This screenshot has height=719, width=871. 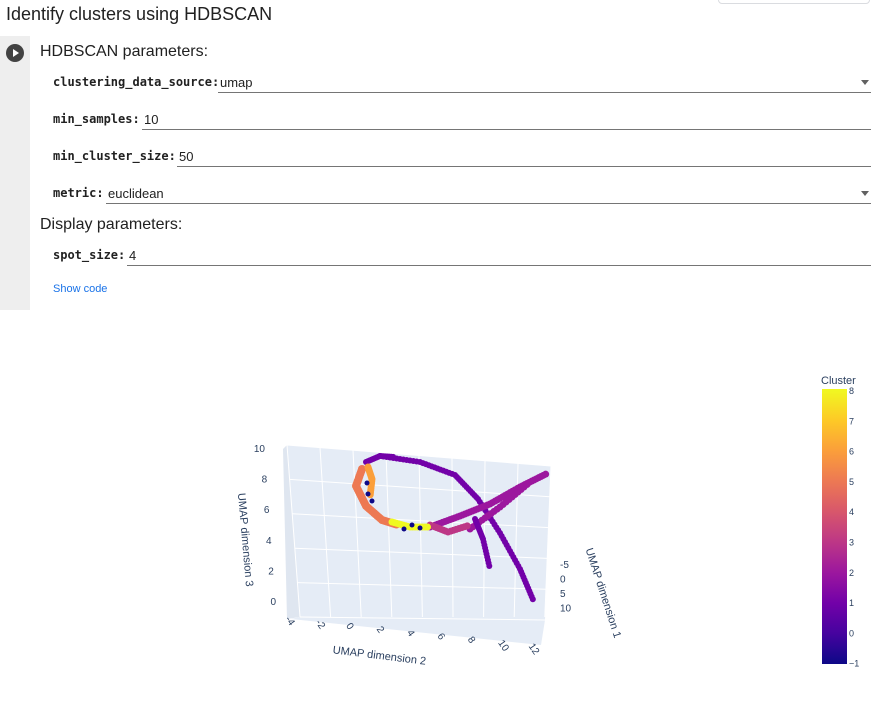 I want to click on run-cell-button, so click(x=15, y=53).